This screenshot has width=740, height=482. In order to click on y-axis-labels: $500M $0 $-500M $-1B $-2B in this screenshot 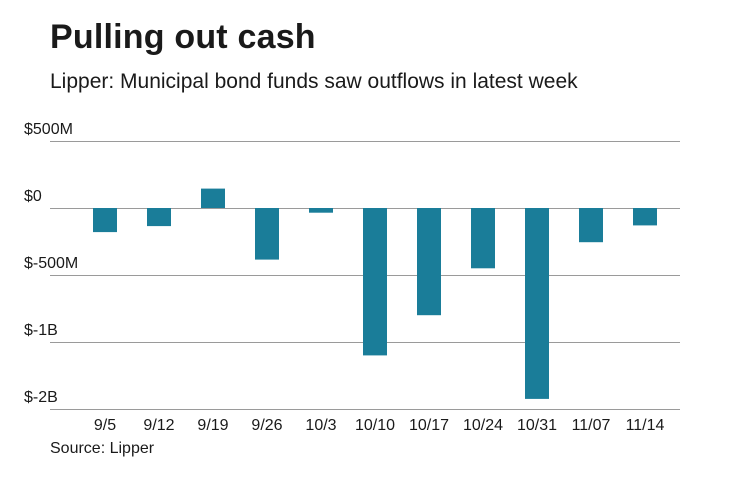, I will do `click(51, 263)`.